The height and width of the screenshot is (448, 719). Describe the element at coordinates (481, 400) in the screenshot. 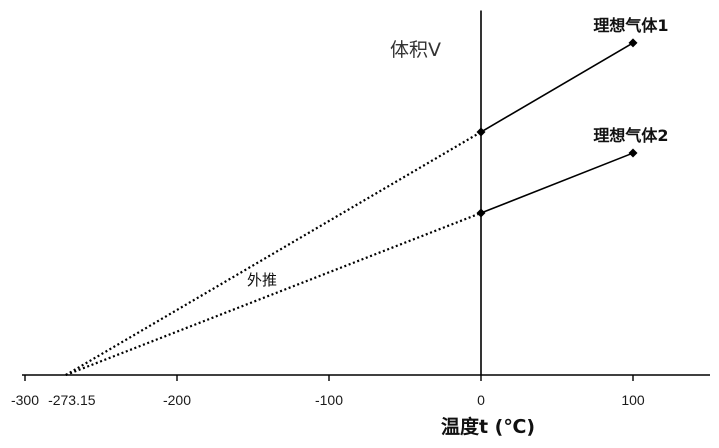

I see `x-tick-label: 0` at that location.